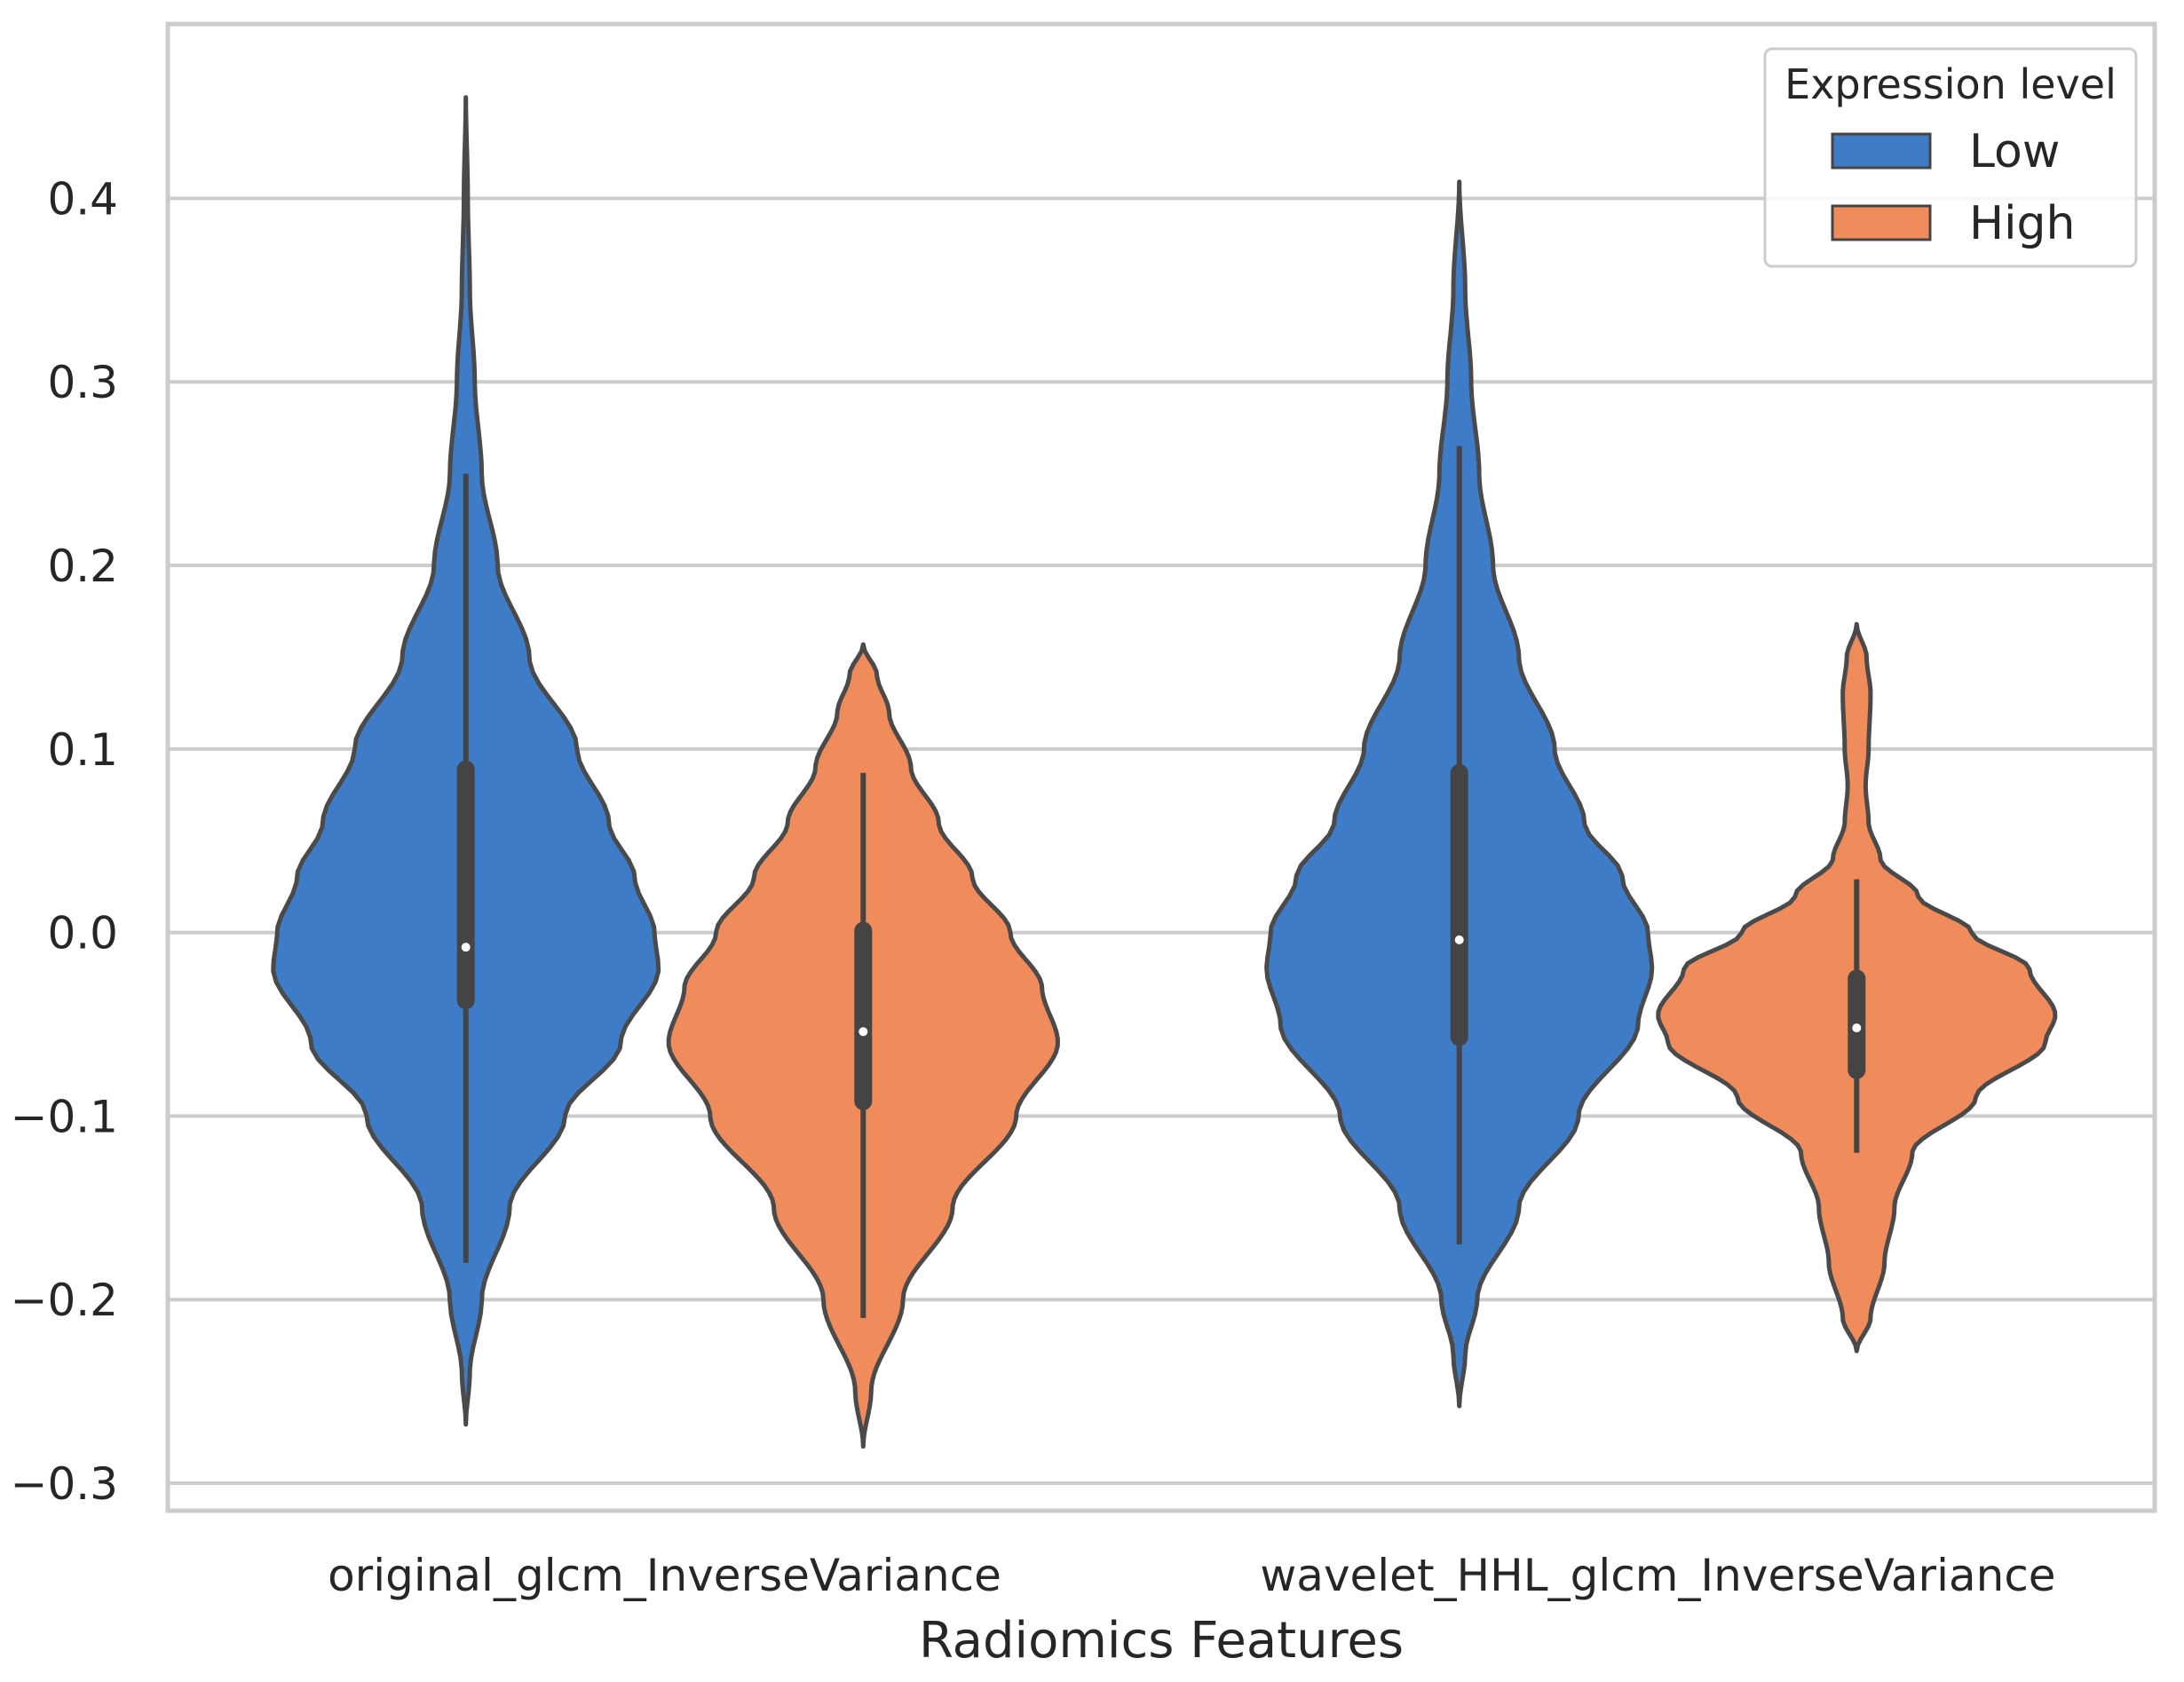 Image resolution: width=2184 pixels, height=1682 pixels. Describe the element at coordinates (1882, 222) in the screenshot. I see `legend-swatch-high` at that location.